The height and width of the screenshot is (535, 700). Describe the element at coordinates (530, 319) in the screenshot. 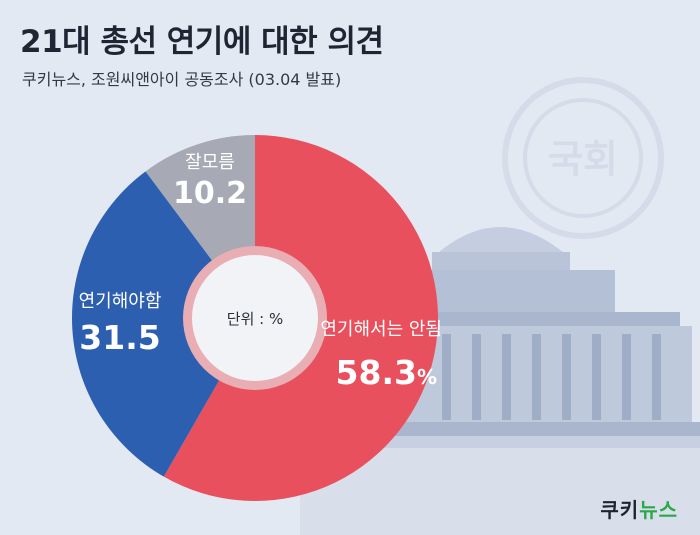

I see `building-roof` at that location.